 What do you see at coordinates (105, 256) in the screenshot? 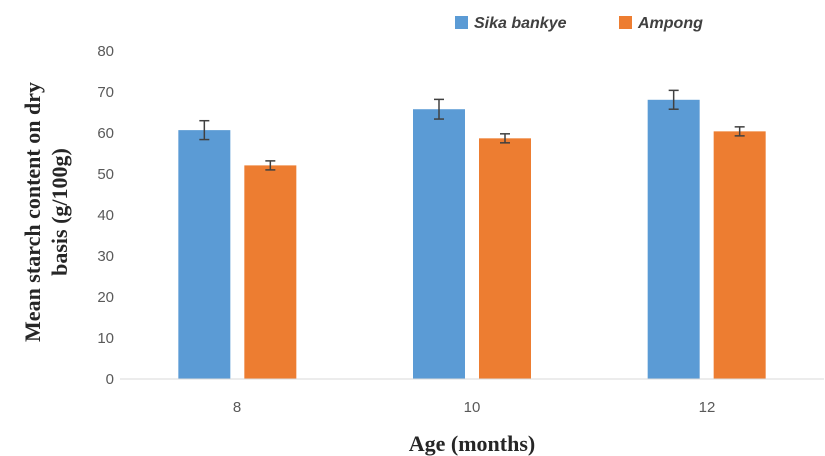
I see `y-tick-label: 30` at bounding box center [105, 256].